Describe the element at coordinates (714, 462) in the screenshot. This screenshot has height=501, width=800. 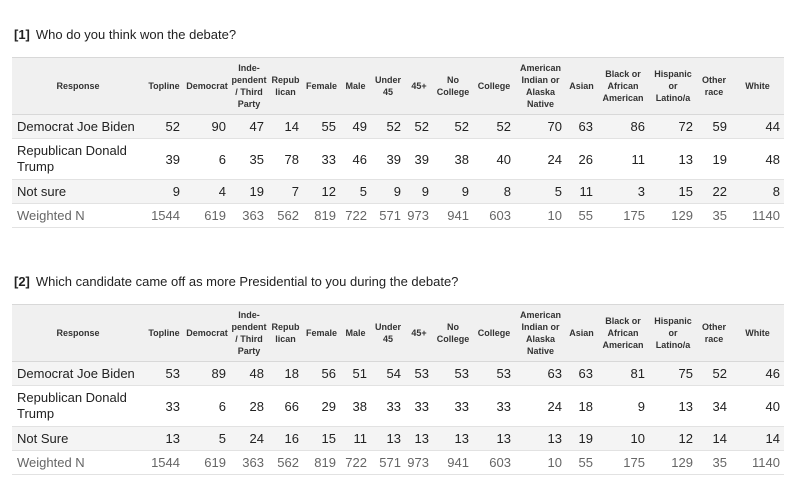
I see `table-cell: 35` at that location.